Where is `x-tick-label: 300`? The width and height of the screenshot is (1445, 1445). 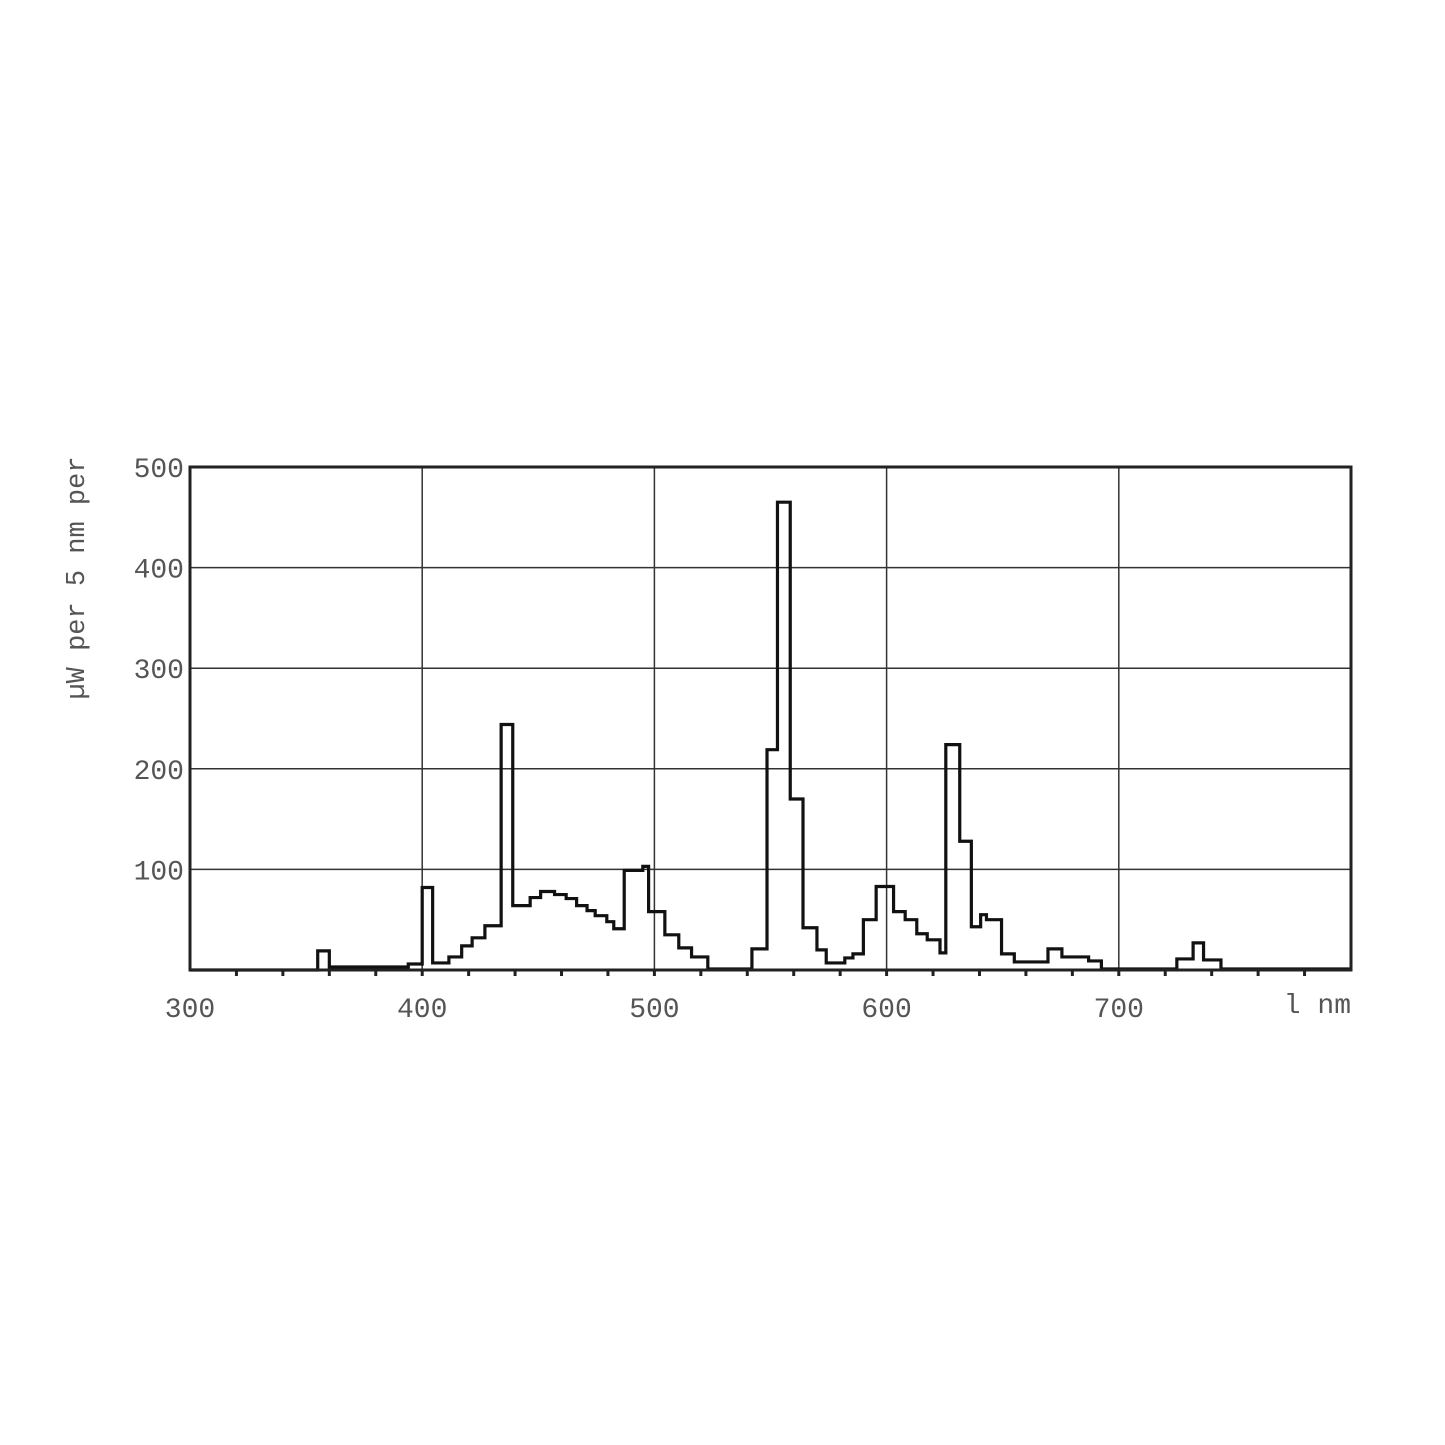 x-tick-label: 300 is located at coordinates (190, 1010).